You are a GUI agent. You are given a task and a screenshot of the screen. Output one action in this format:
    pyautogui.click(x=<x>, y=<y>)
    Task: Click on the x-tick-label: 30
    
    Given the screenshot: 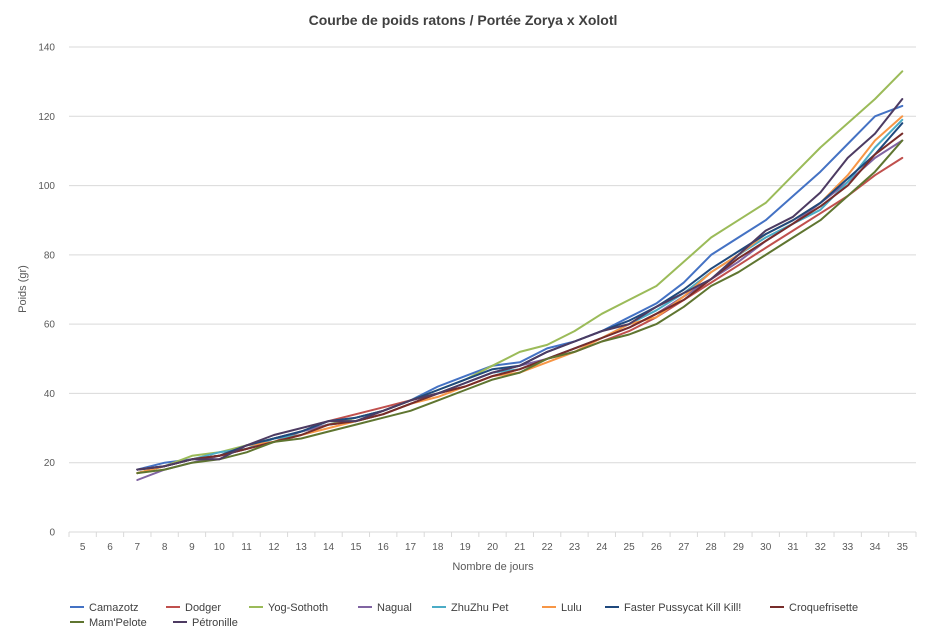 What is the action you would take?
    pyautogui.click(x=766, y=547)
    